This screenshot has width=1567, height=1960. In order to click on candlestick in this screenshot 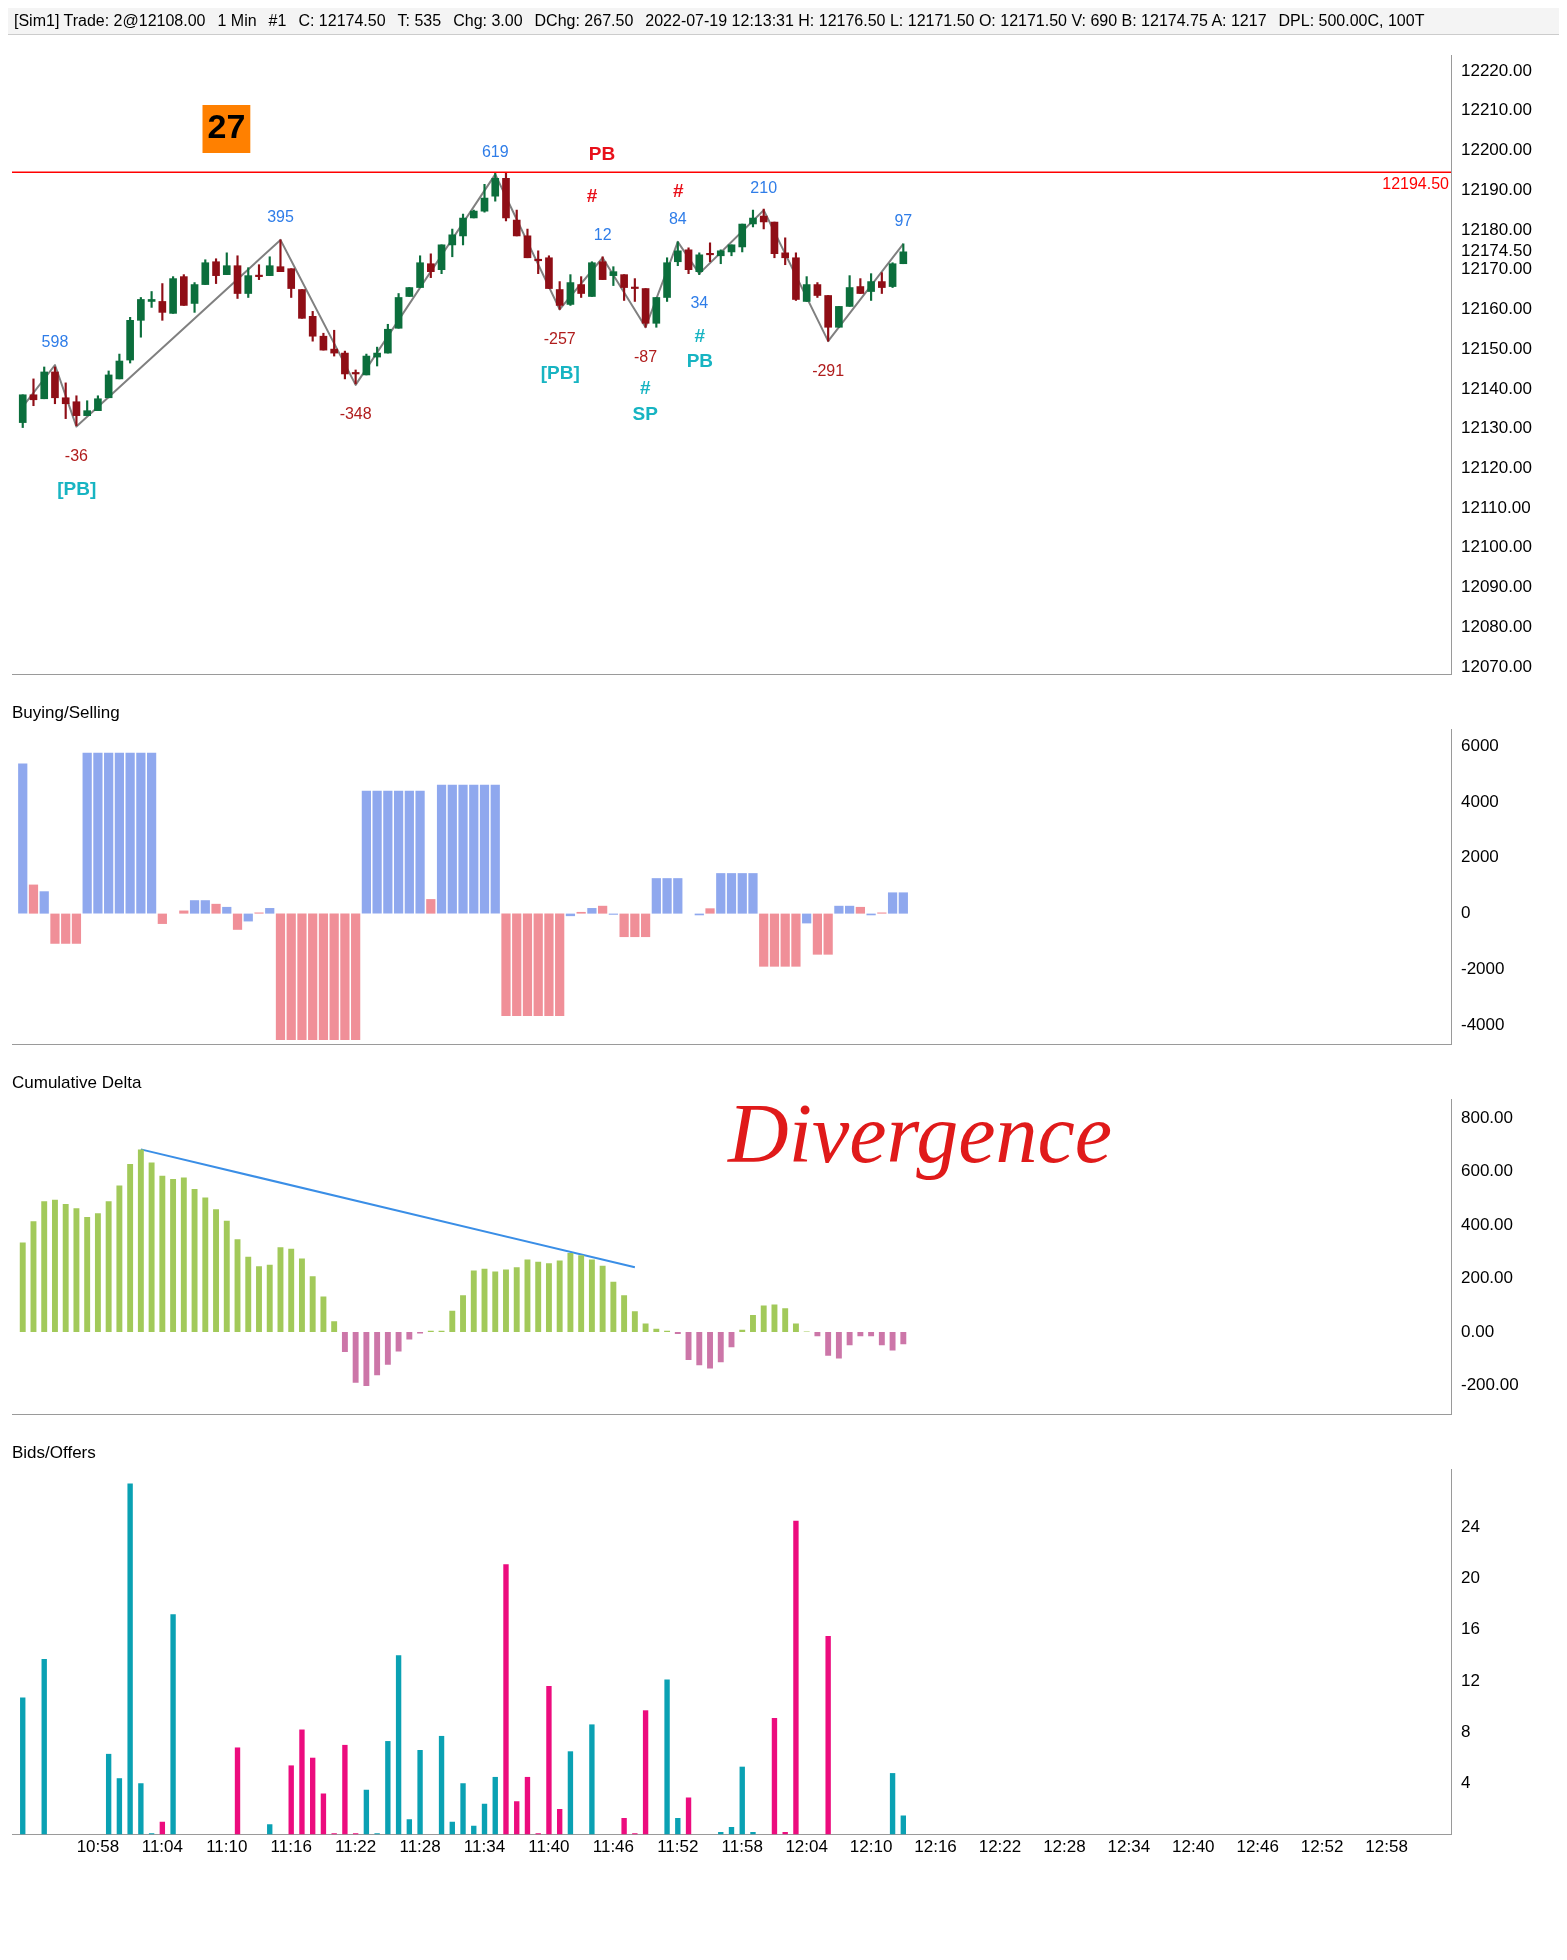, I will do `click(33, 392)`.